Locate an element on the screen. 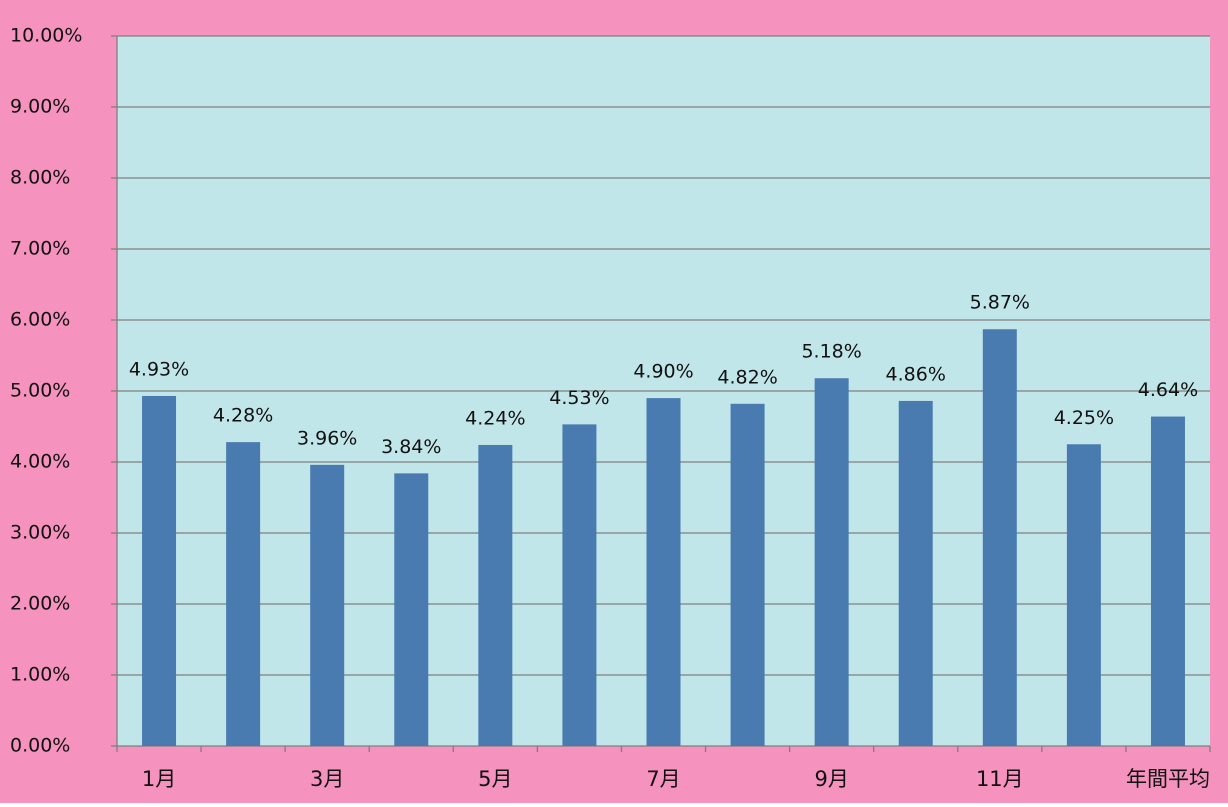  x-tick-label: 7月 is located at coordinates (663, 779).